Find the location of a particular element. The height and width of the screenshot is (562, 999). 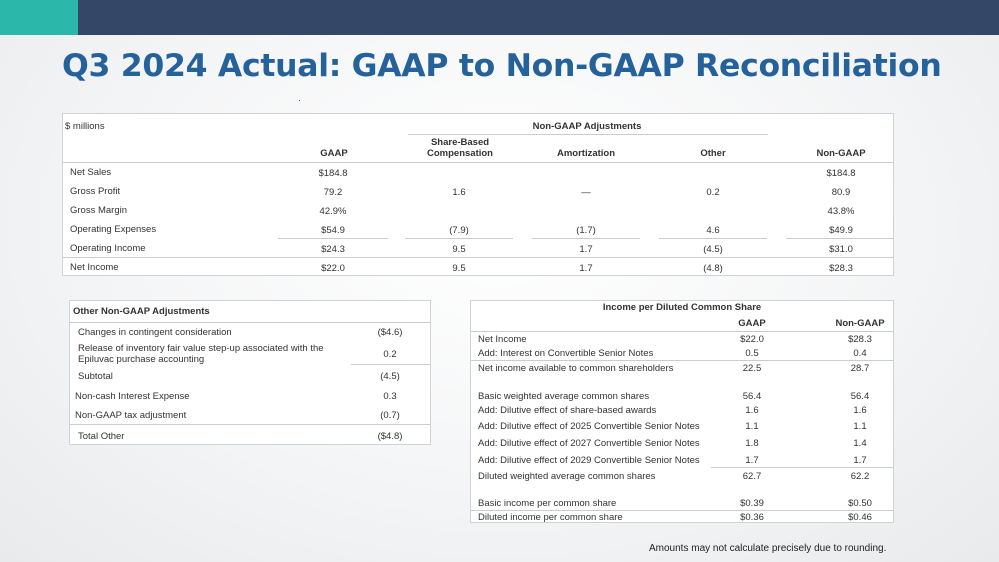

cell-nongaap: $31.0 is located at coordinates (841, 249).